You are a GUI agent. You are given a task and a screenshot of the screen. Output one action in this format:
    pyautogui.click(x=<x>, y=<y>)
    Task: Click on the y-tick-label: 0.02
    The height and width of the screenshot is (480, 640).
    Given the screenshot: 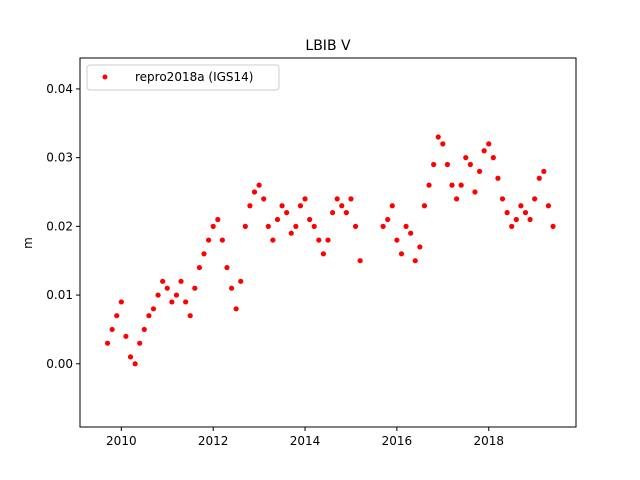 What is the action you would take?
    pyautogui.click(x=59, y=226)
    